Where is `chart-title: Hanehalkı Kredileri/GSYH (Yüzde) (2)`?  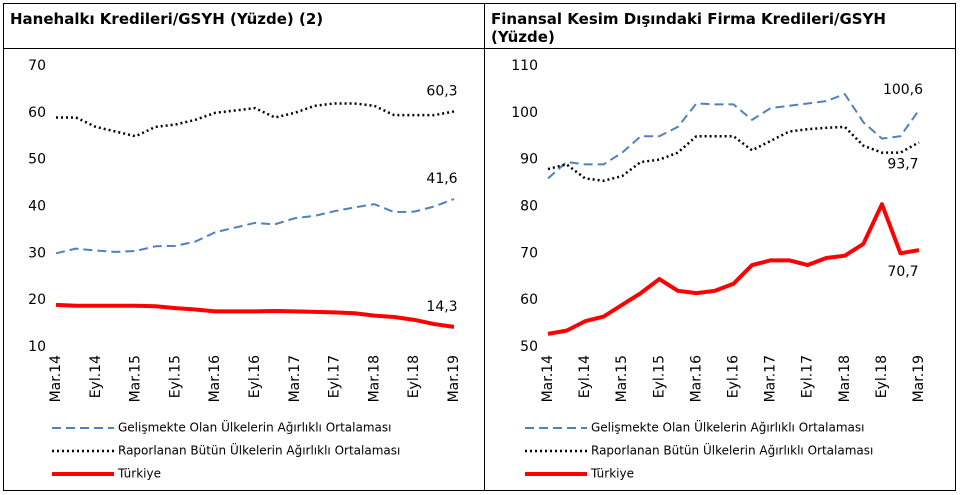 chart-title: Hanehalkı Kredileri/GSYH (Yüzde) (2) is located at coordinates (244, 26).